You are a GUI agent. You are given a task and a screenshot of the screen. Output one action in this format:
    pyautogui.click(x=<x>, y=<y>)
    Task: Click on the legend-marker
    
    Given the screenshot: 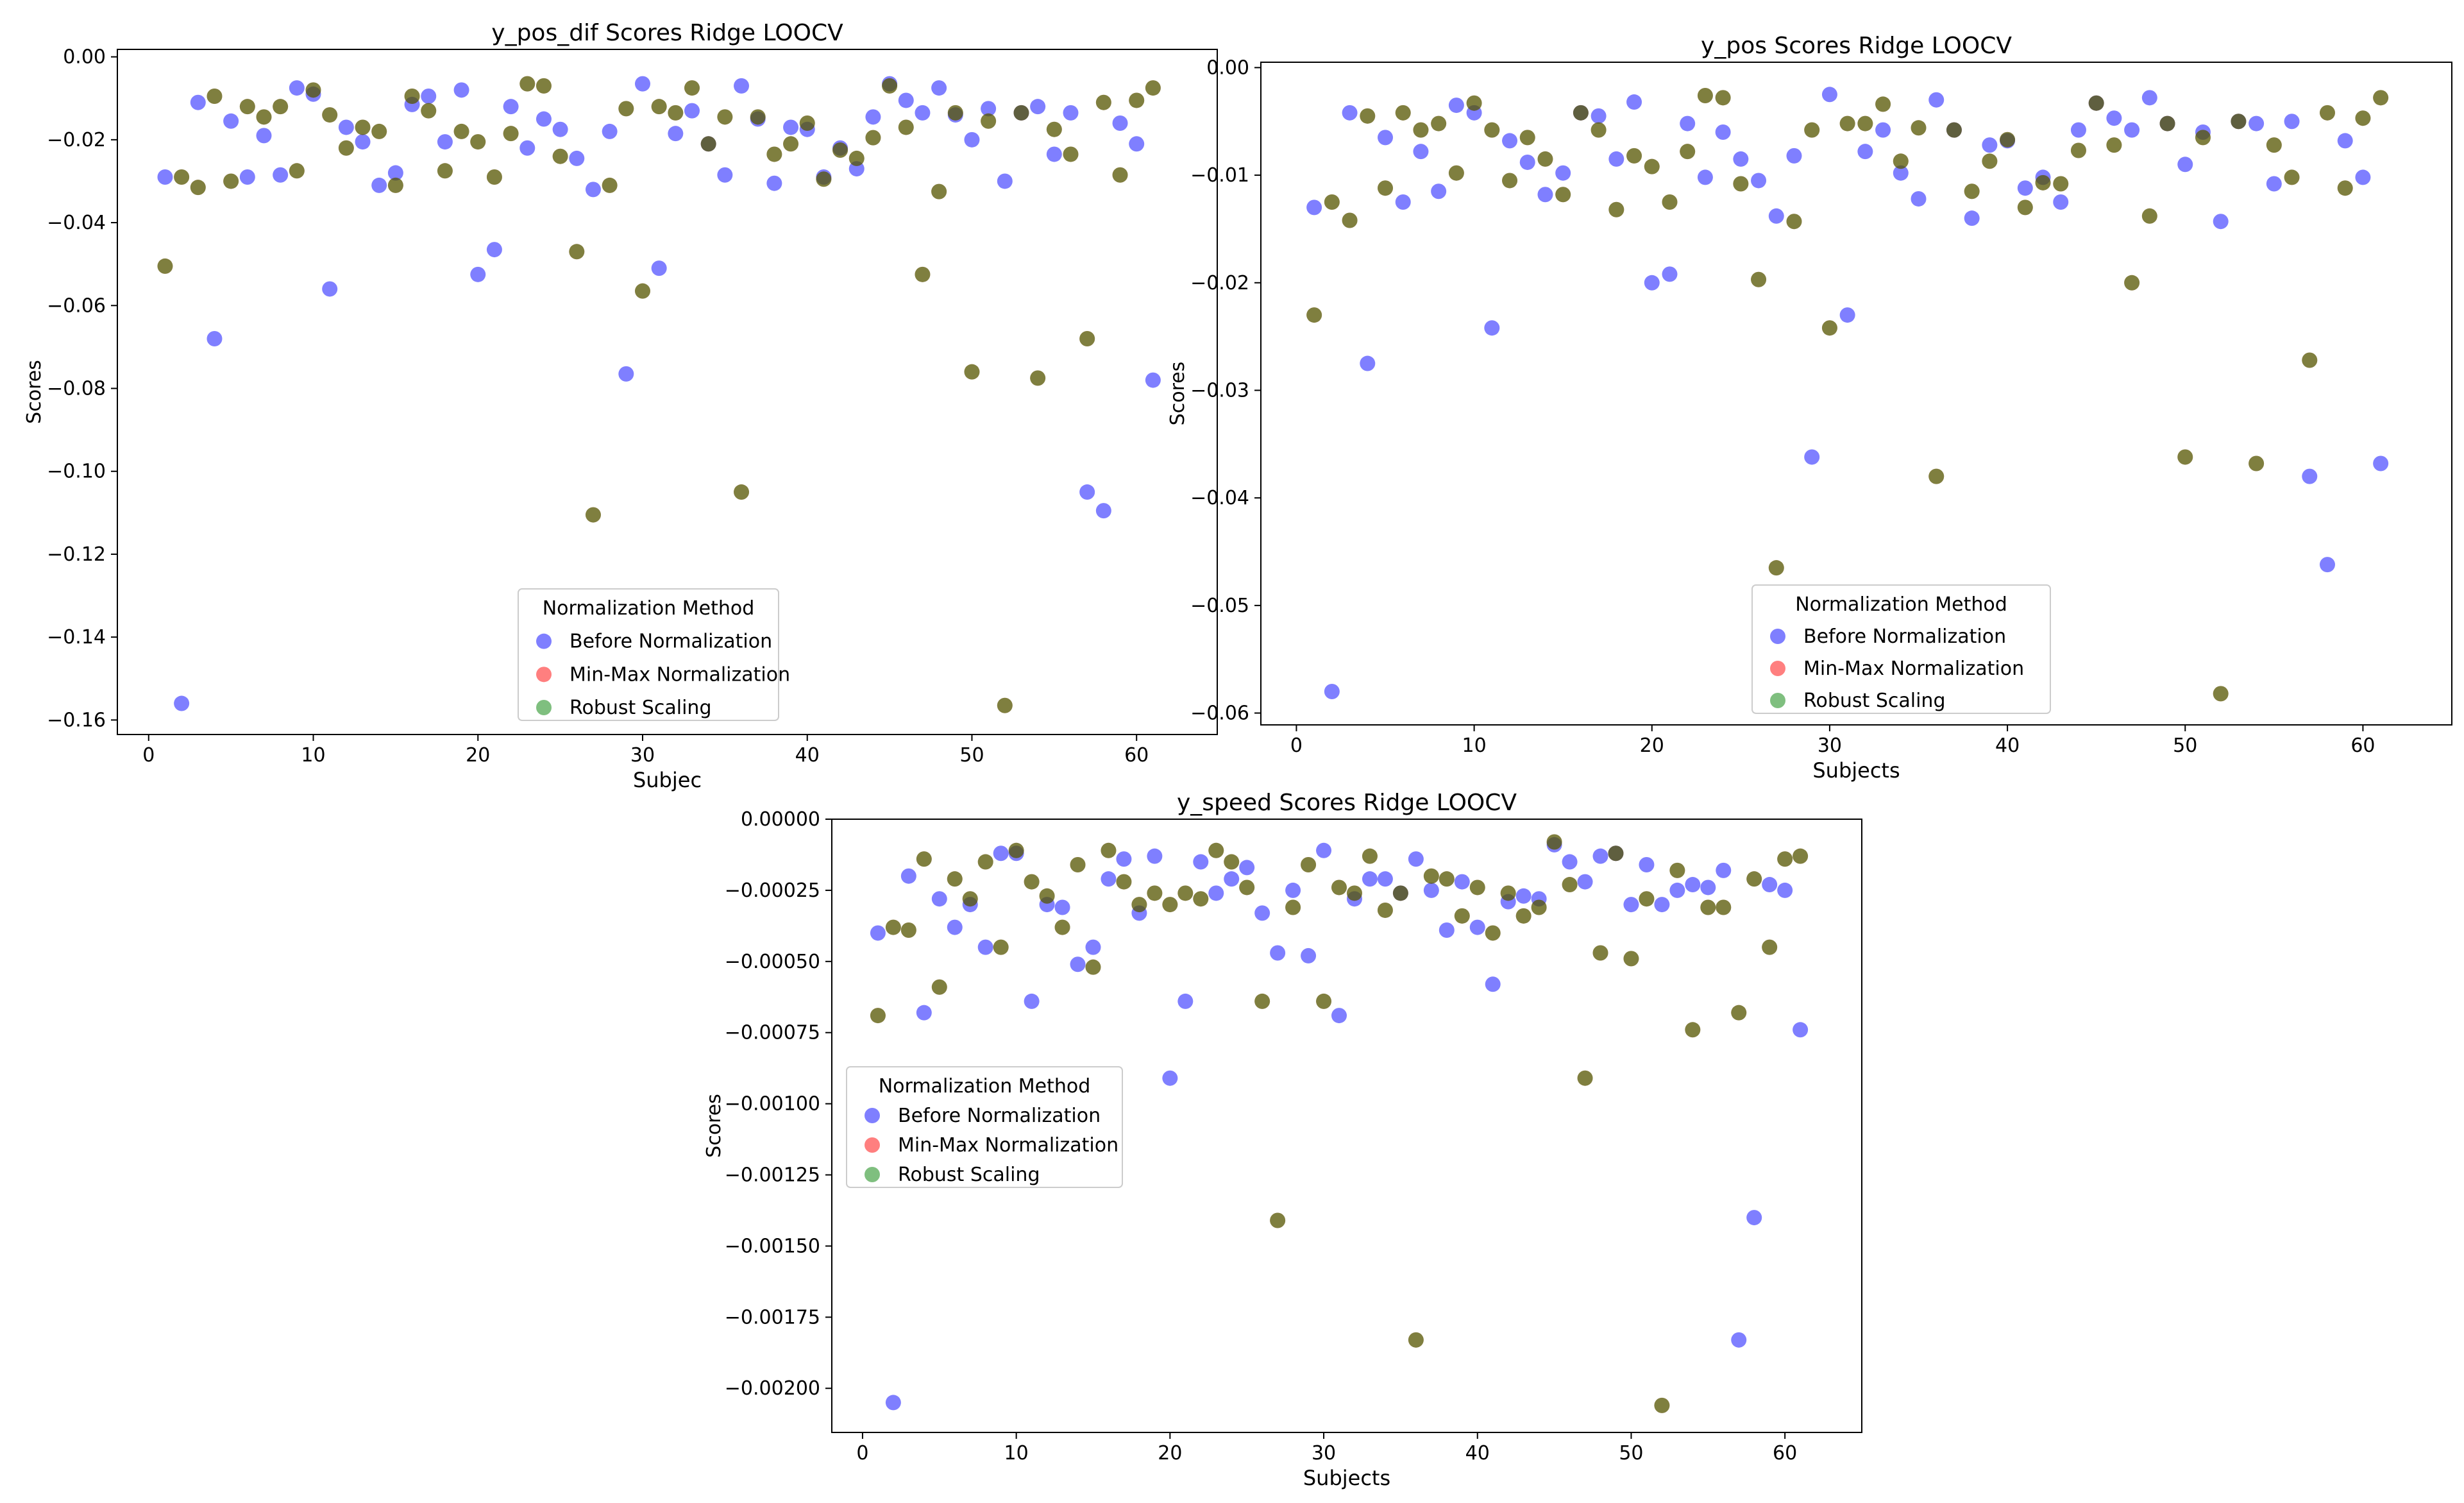 What is the action you would take?
    pyautogui.click(x=544, y=641)
    